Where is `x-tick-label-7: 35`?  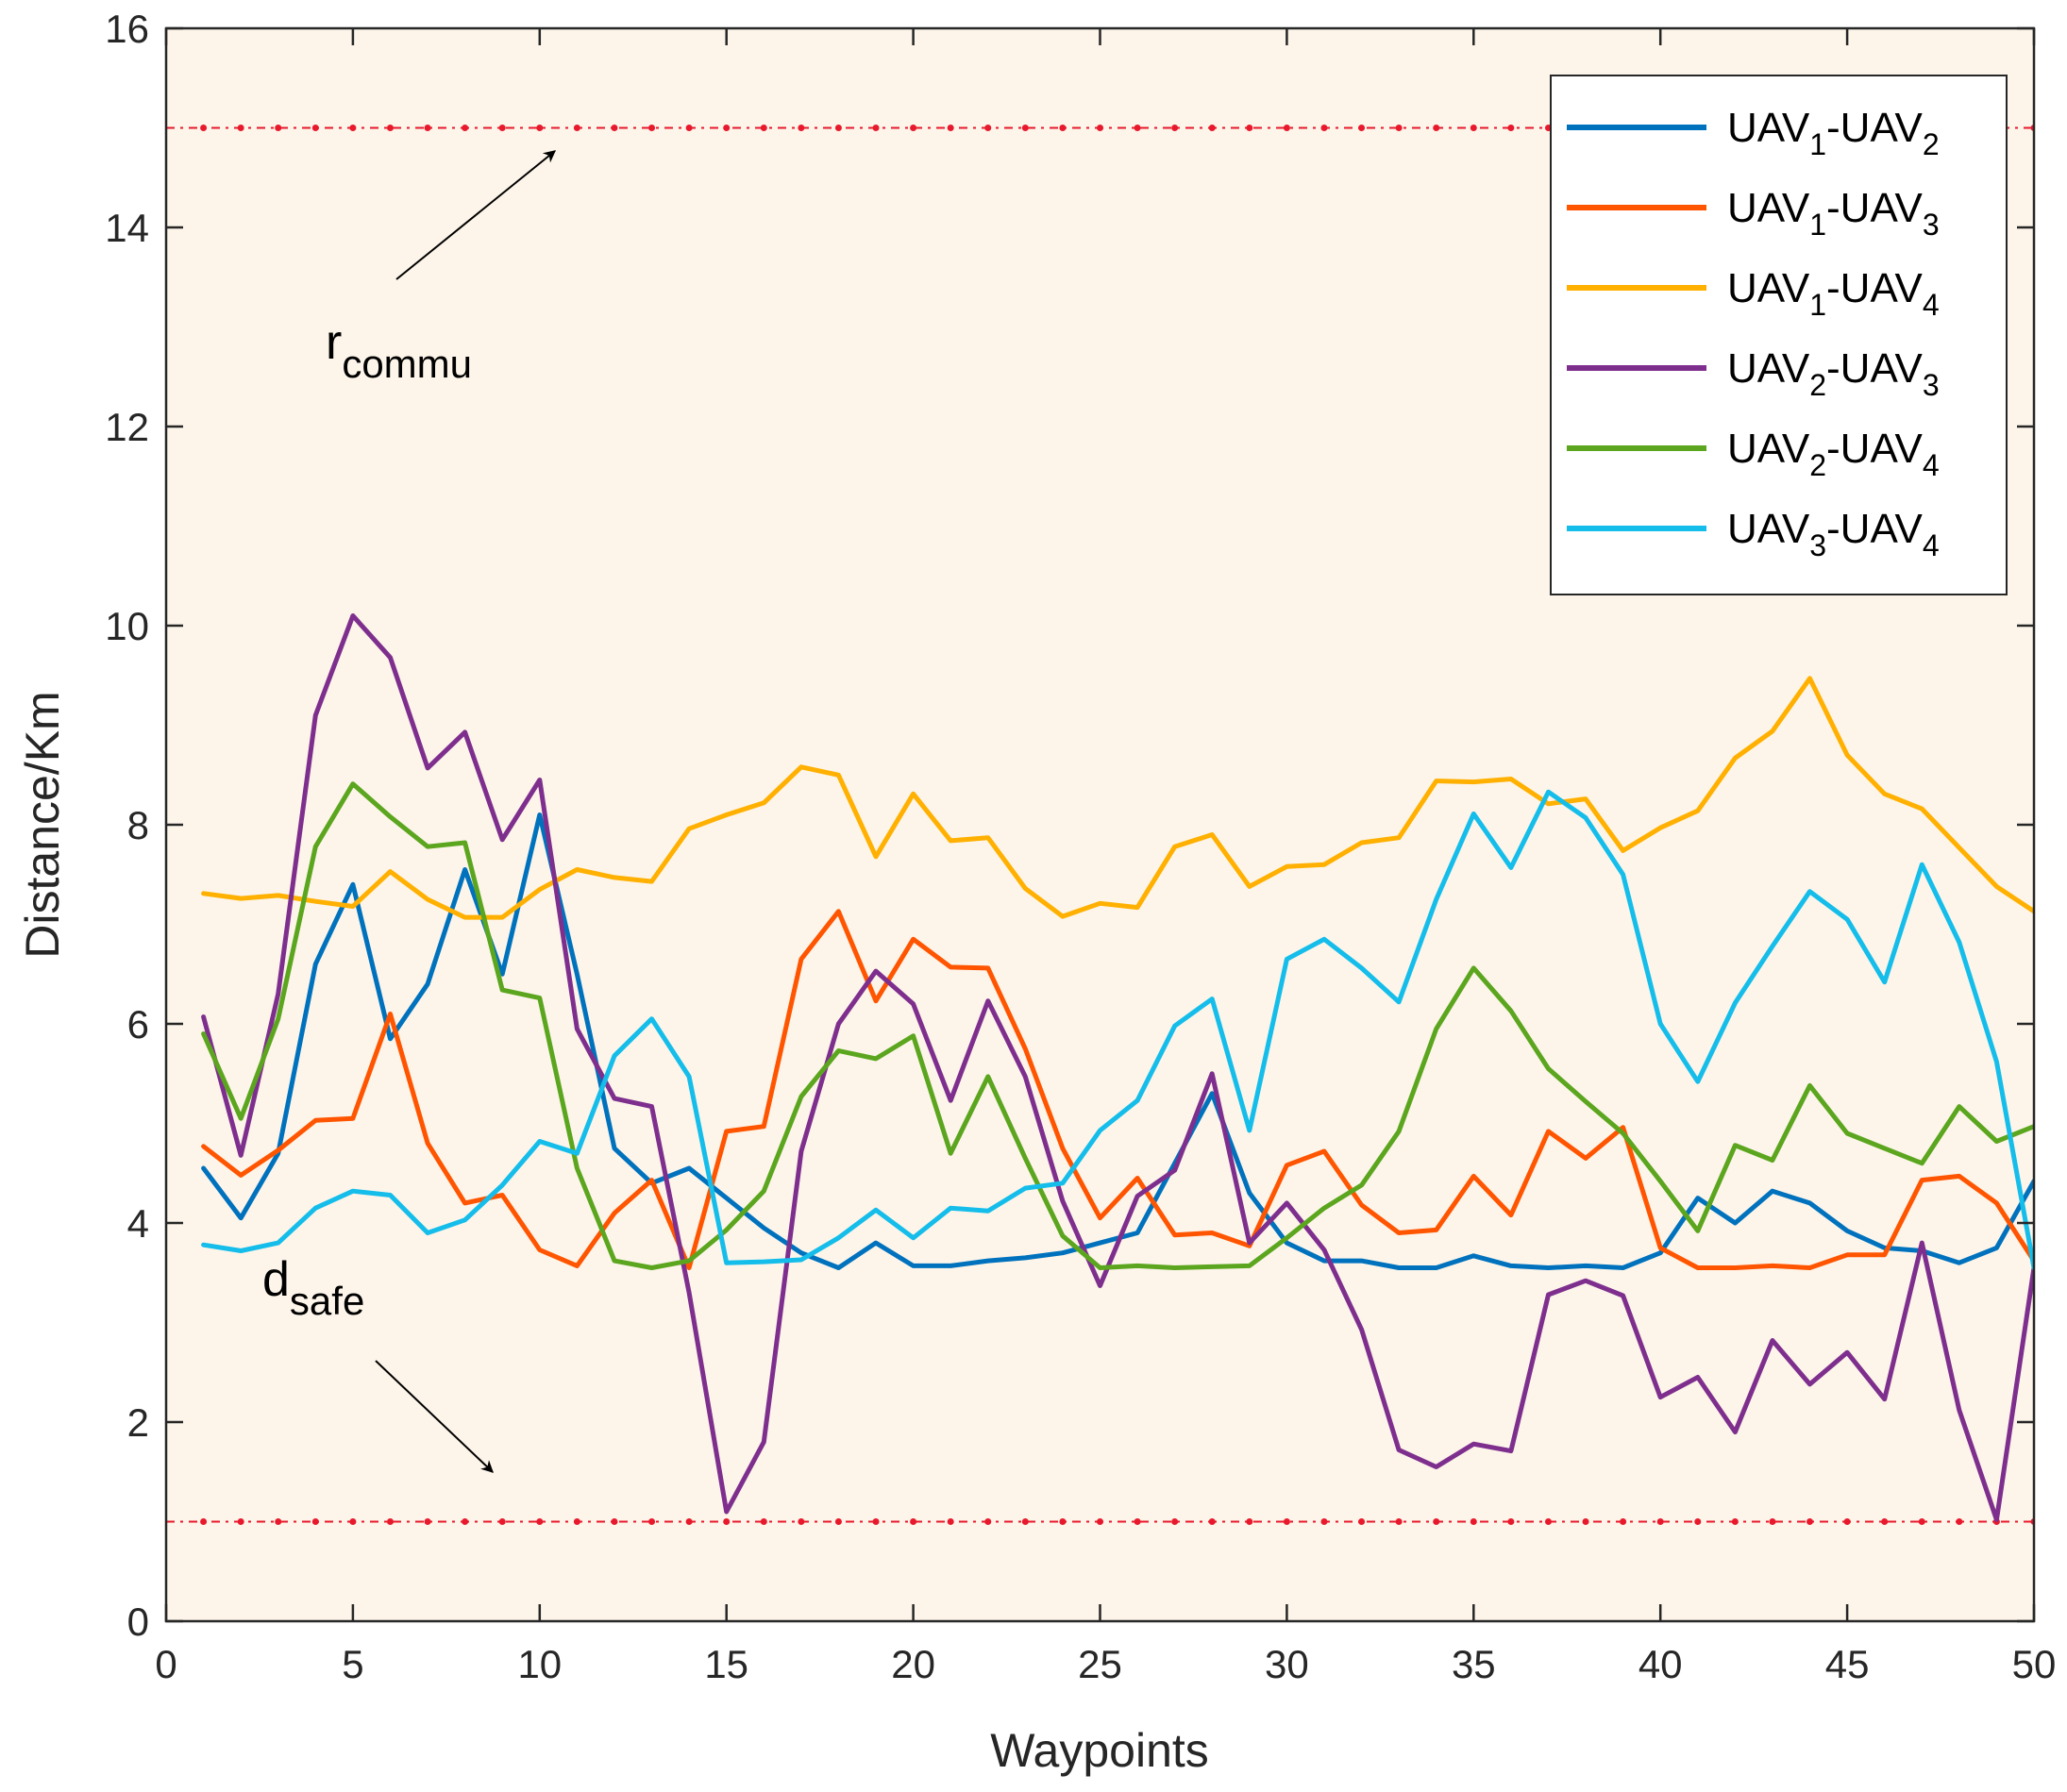
x-tick-label-7: 35 is located at coordinates (1474, 1664).